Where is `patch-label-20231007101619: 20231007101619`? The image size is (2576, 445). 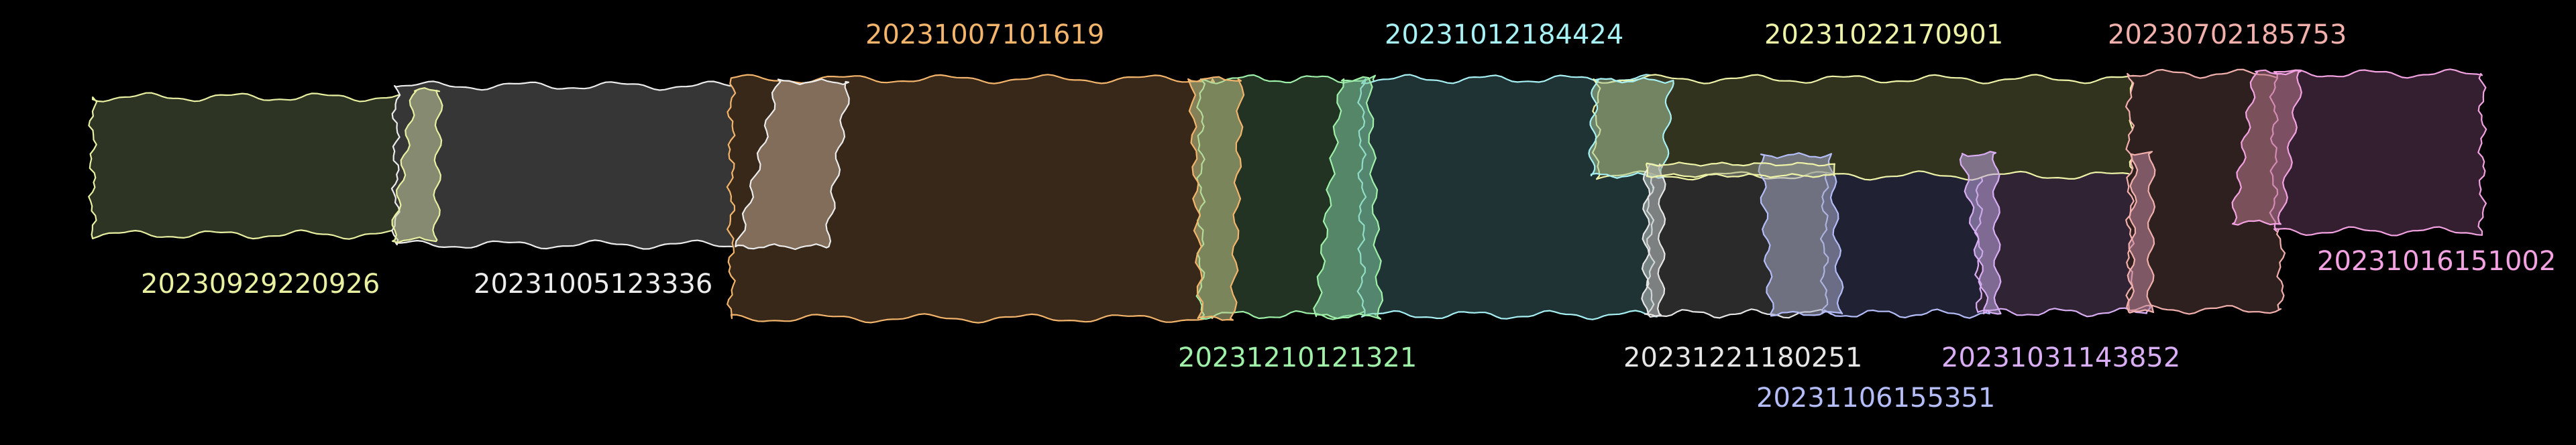
patch-label-20231007101619: 20231007101619 is located at coordinates (985, 34).